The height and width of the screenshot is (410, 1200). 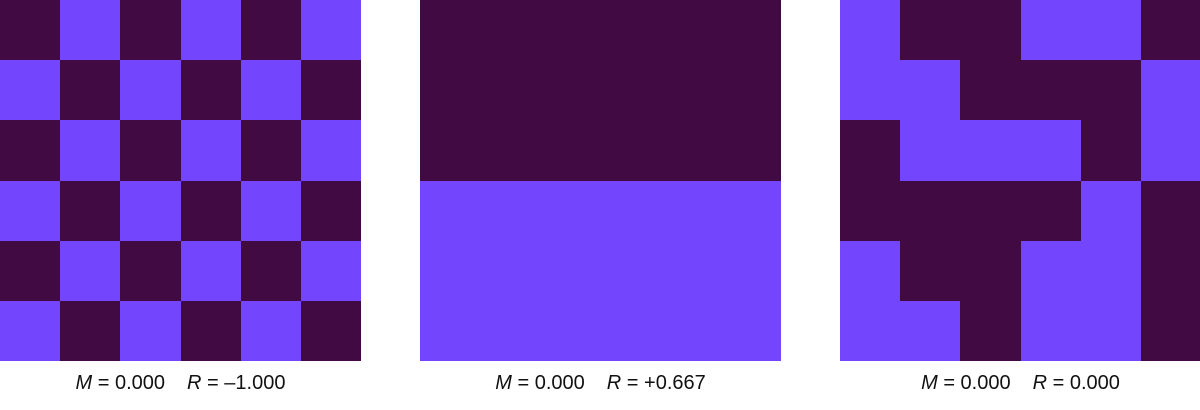 I want to click on r-value: = +0.667, so click(x=663, y=383).